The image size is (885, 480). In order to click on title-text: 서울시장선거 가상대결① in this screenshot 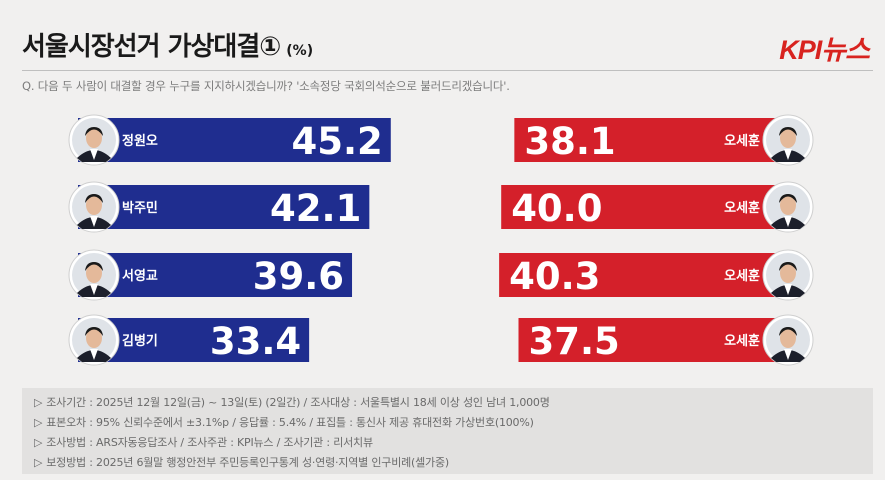, I will do `click(151, 47)`.